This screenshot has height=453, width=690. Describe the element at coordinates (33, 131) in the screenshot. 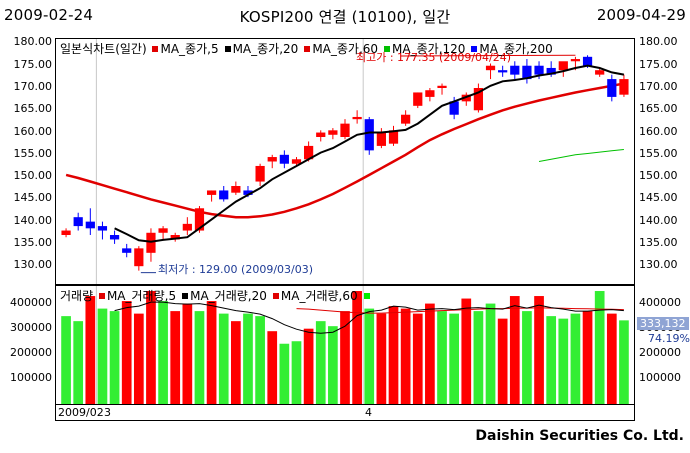

I see `y-tick-label-left: 160.00` at that location.